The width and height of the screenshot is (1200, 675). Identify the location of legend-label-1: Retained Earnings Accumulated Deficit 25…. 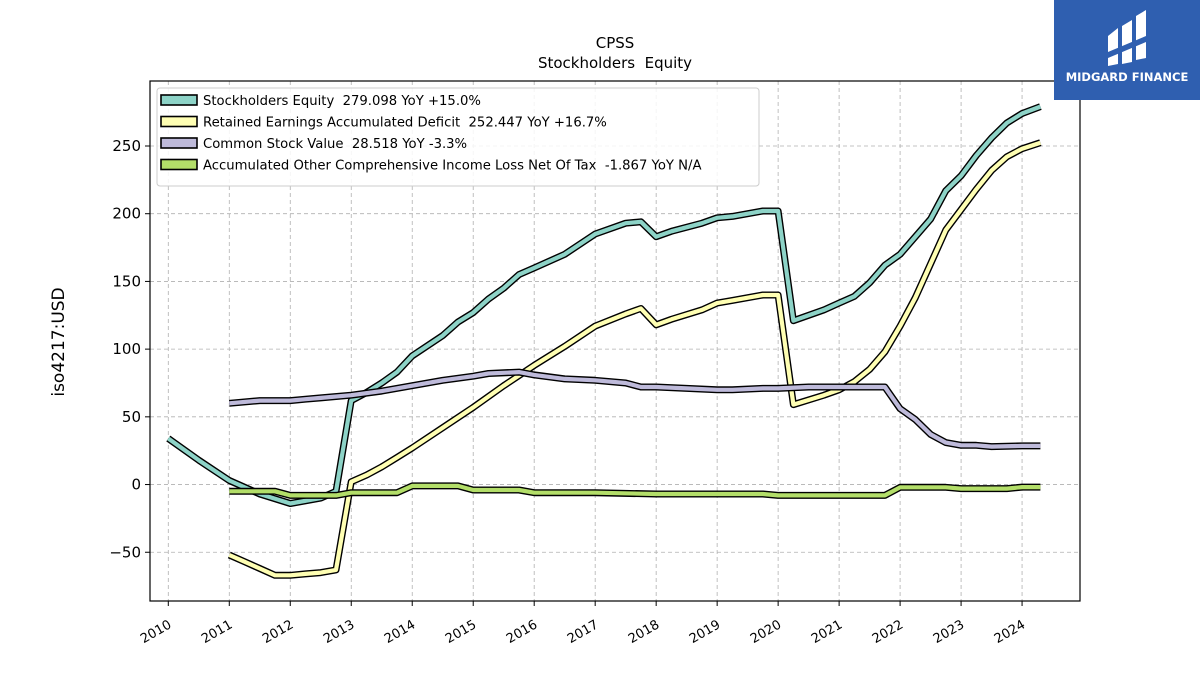
(405, 123).